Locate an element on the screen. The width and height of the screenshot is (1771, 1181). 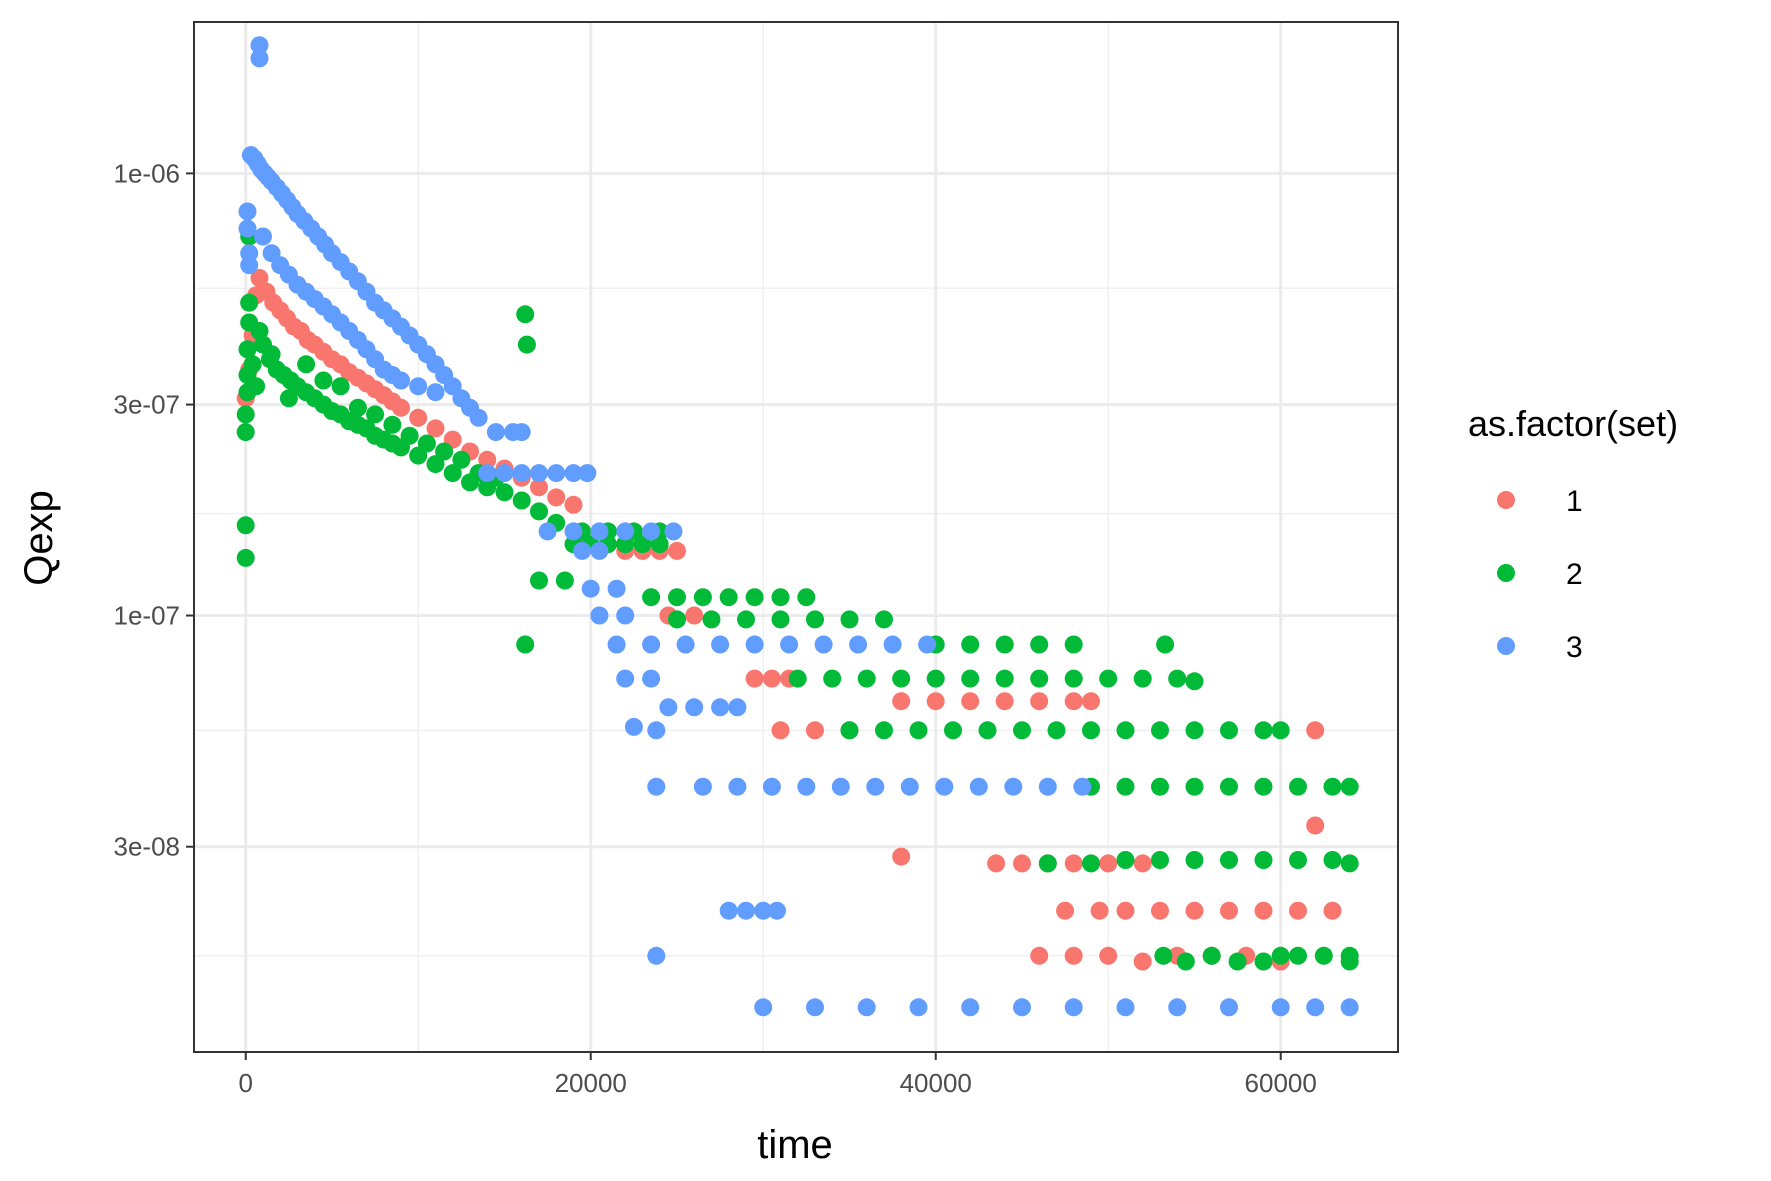
x-tick-label: 0 is located at coordinates (246, 1083).